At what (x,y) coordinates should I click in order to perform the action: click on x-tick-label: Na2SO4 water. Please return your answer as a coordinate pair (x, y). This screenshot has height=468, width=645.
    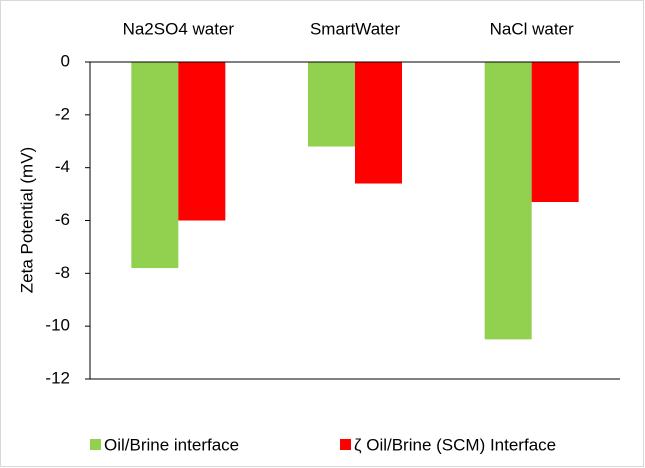
    Looking at the image, I should click on (179, 28).